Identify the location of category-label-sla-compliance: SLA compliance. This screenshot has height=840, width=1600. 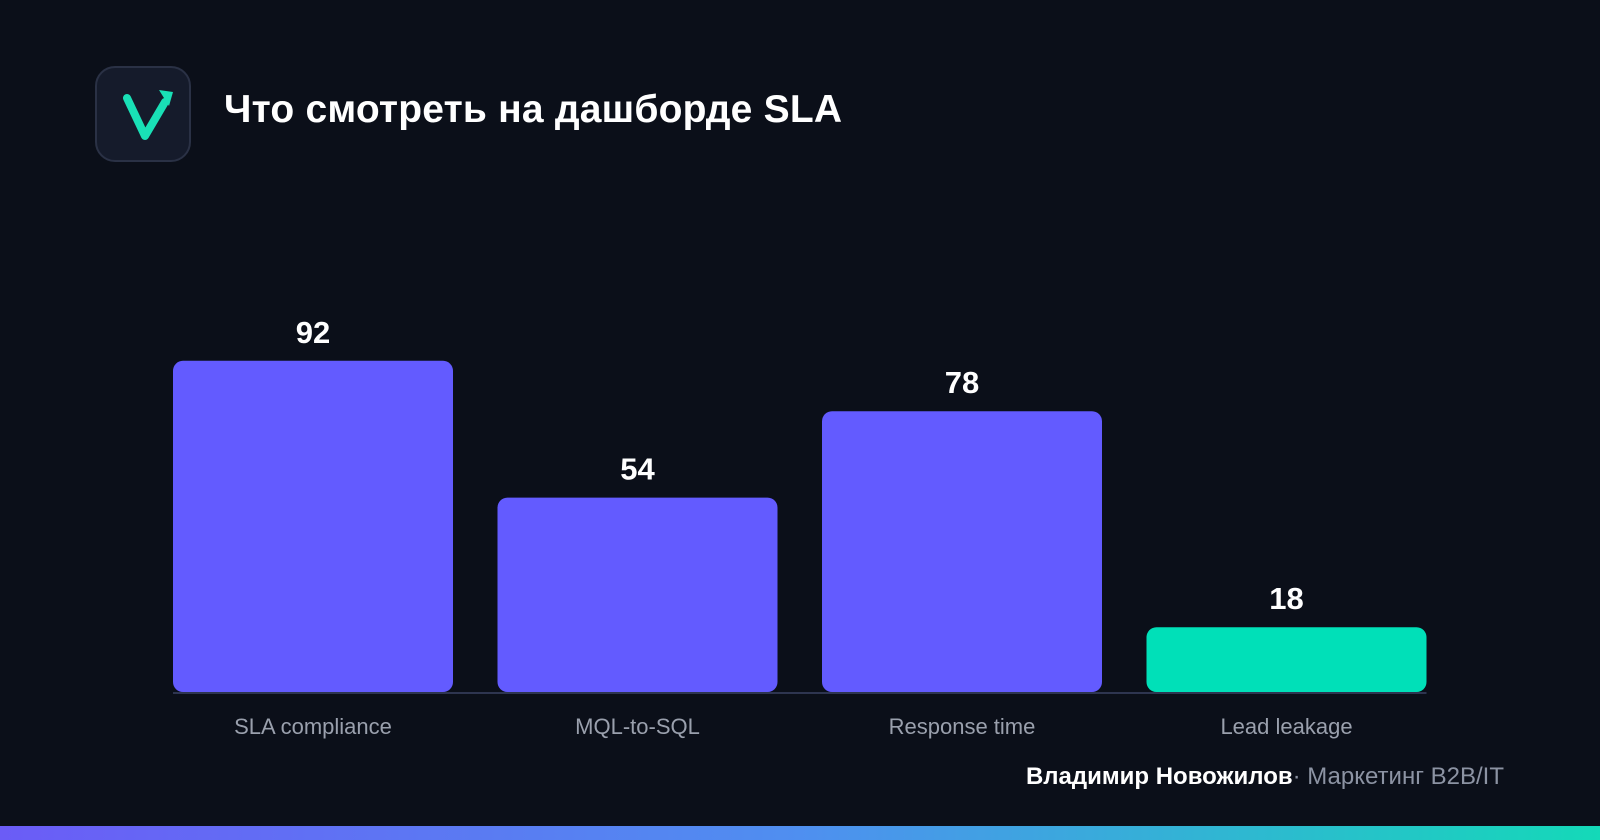
(313, 726).